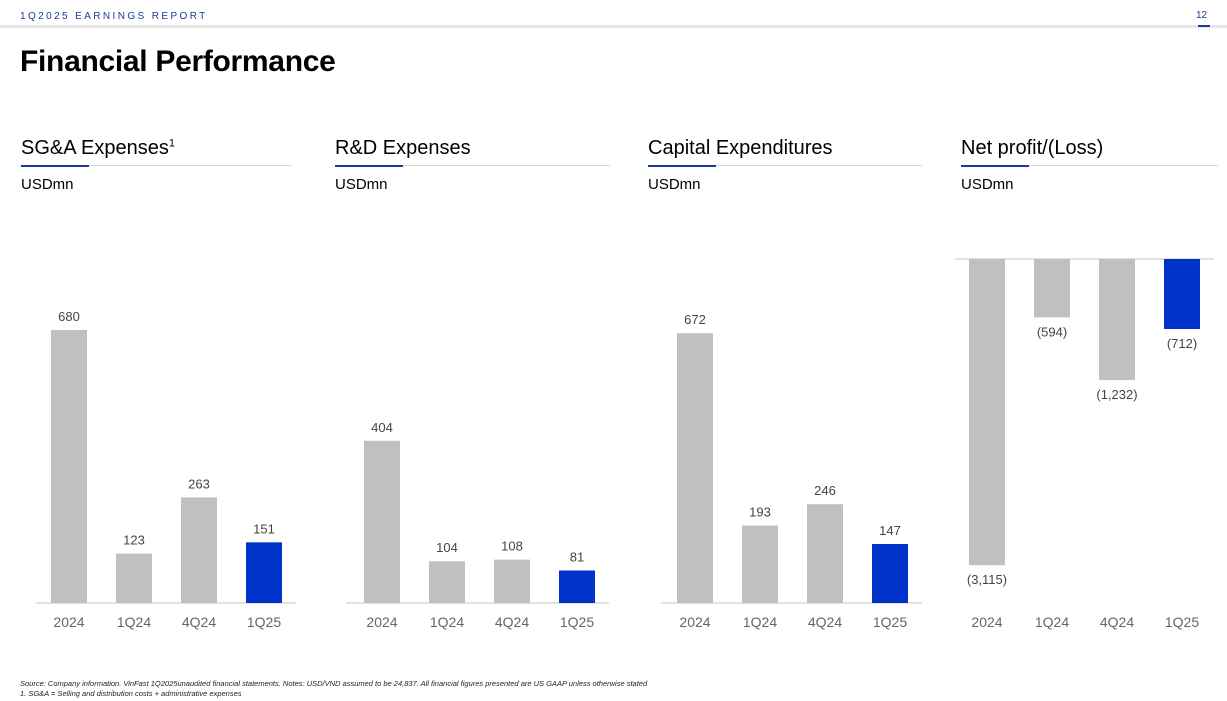  Describe the element at coordinates (987, 184) in the screenshot. I see `chart-unit-net-profit: USDmn` at that location.